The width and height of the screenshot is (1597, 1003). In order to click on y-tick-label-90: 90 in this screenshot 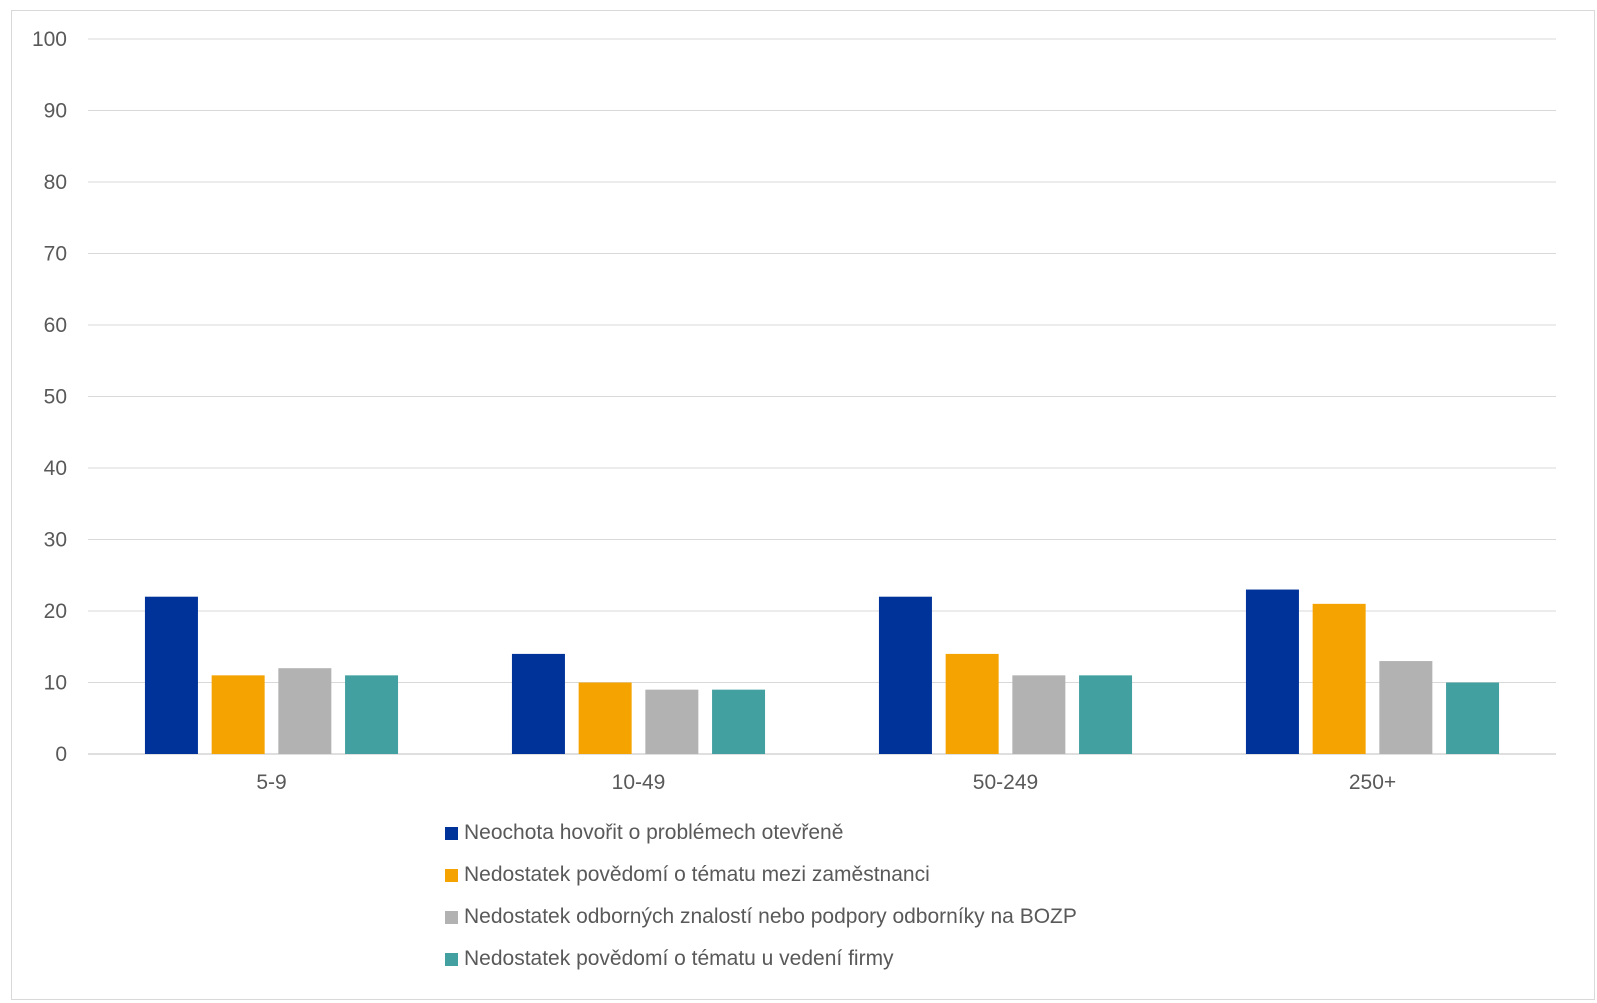, I will do `click(55, 111)`.